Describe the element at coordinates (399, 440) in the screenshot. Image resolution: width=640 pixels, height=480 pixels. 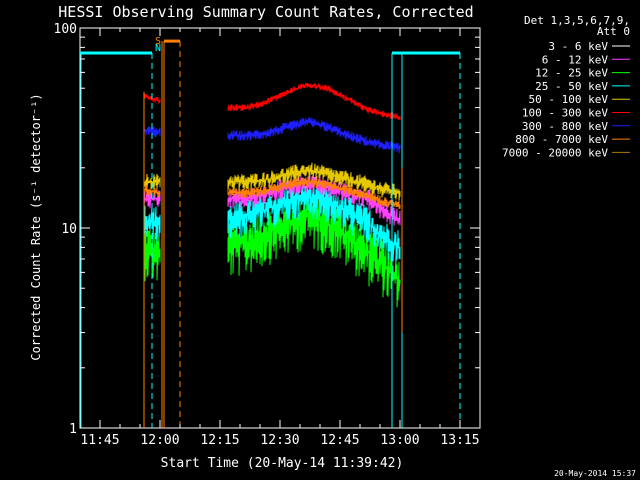
I see `x-tick-label: 13:00` at that location.